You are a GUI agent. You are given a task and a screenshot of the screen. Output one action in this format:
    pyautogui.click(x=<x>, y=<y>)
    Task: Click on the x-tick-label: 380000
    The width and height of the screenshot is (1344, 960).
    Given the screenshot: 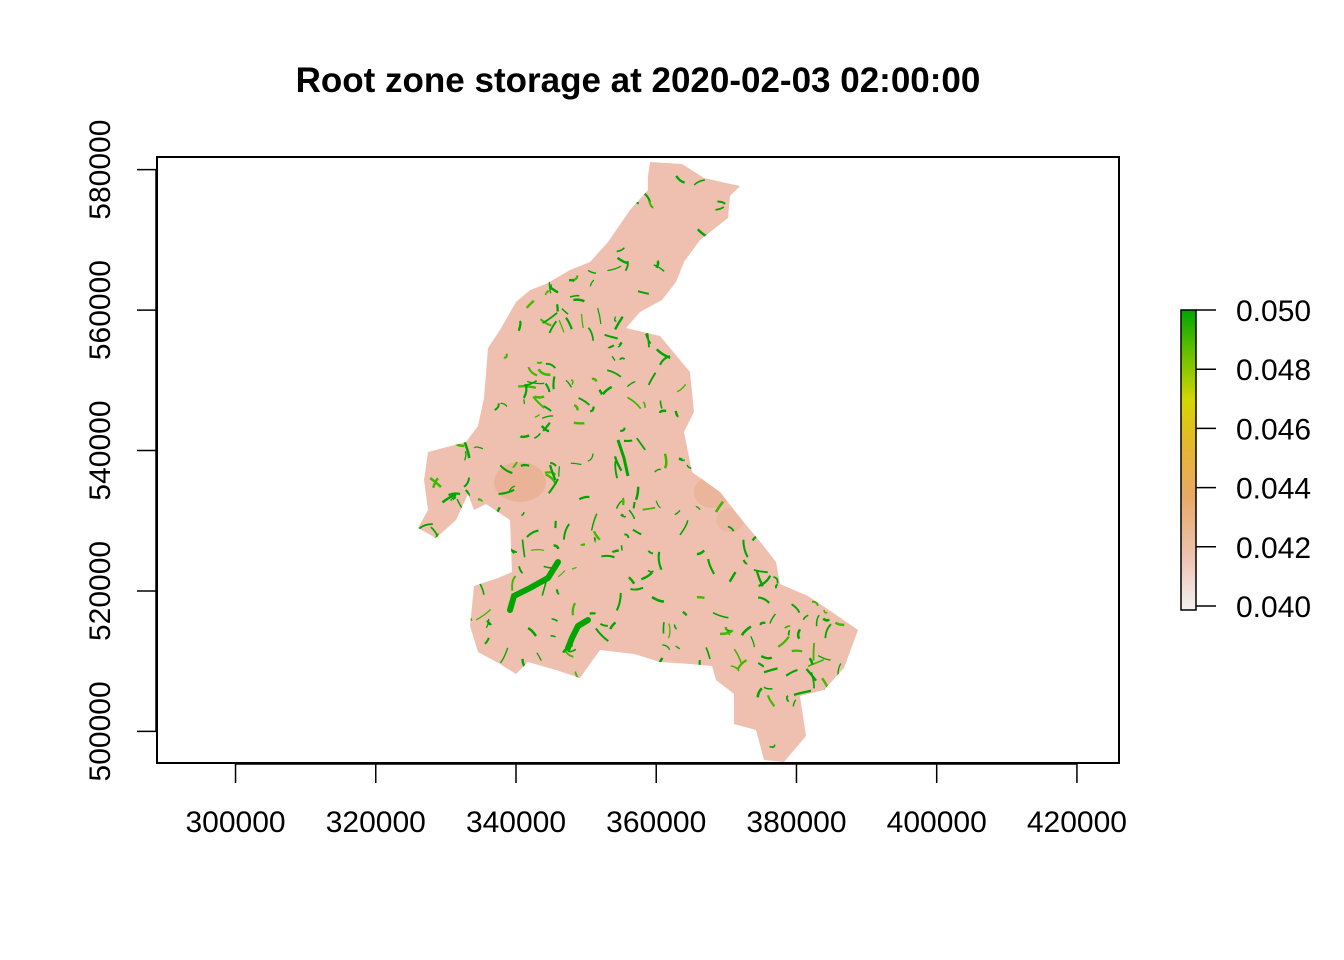 What is the action you would take?
    pyautogui.click(x=796, y=822)
    